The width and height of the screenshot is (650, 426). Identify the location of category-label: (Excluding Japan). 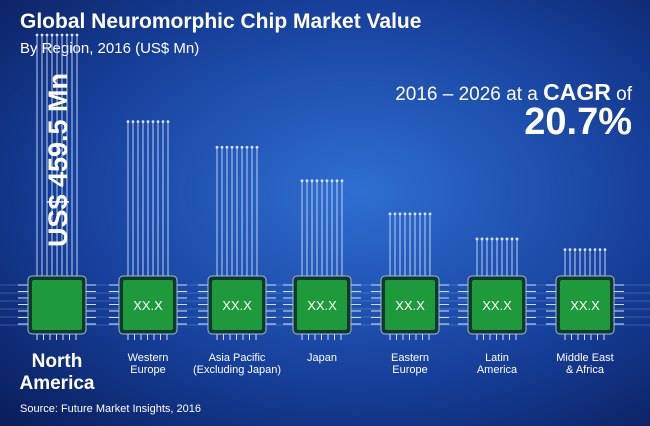
(237, 370).